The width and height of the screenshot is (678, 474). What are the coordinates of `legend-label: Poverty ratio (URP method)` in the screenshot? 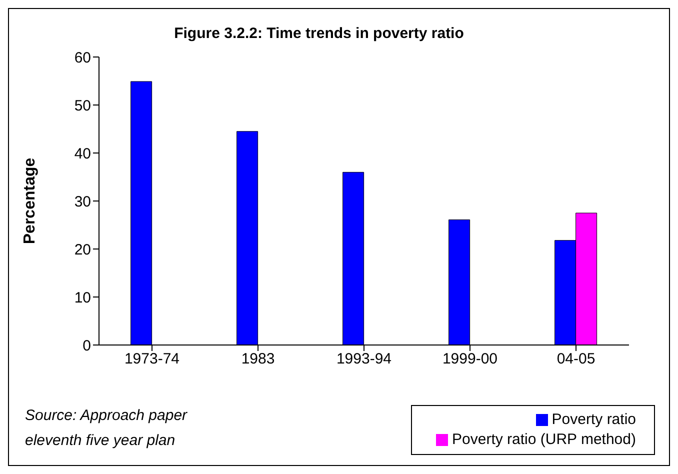 It's located at (544, 439).